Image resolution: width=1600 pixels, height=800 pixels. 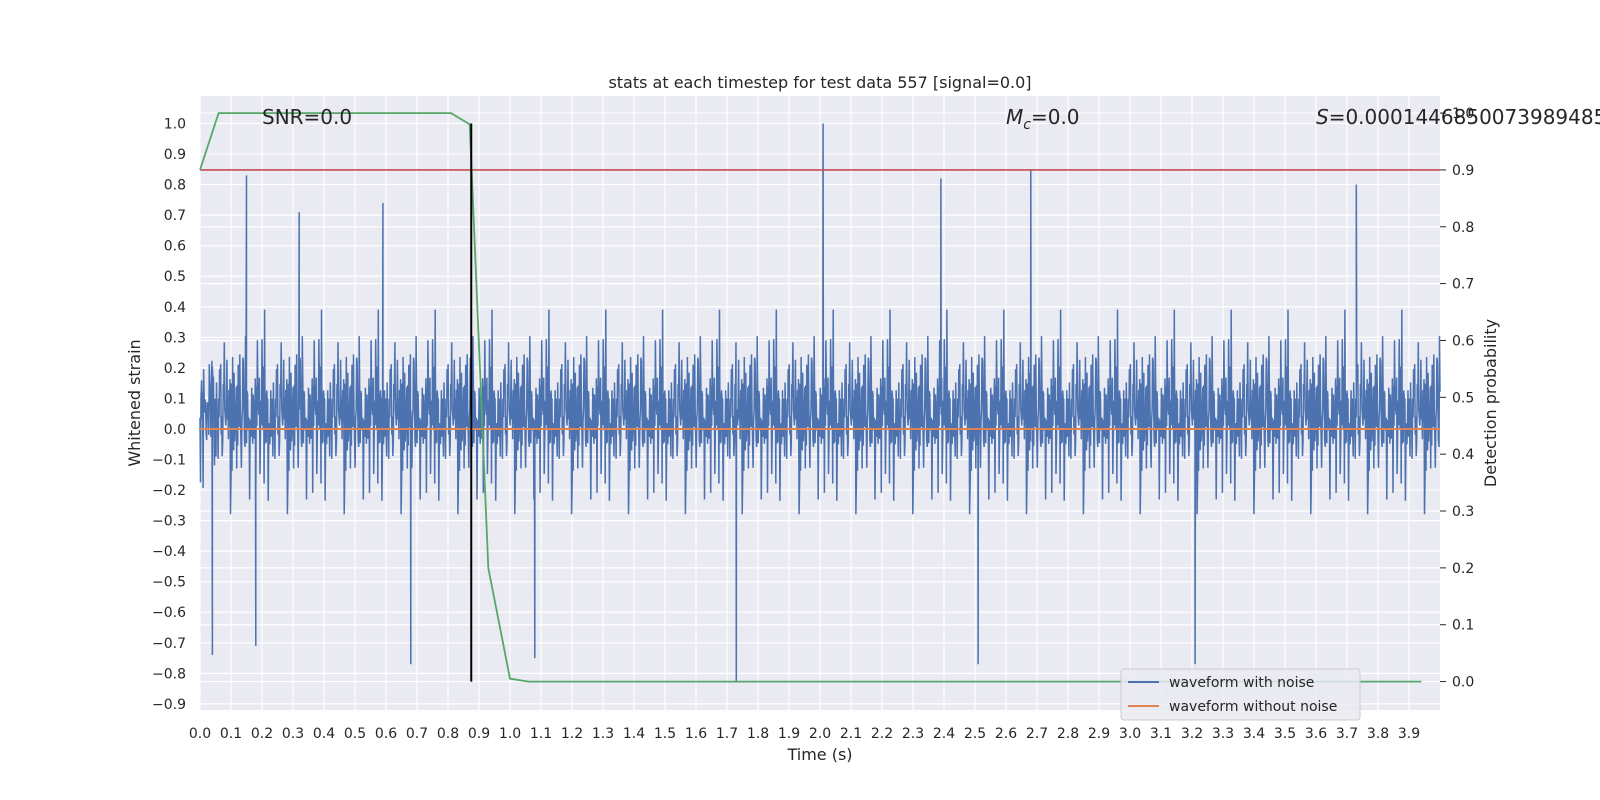 What do you see at coordinates (175, 308) in the screenshot?
I see `y-tick-label: 0.4` at bounding box center [175, 308].